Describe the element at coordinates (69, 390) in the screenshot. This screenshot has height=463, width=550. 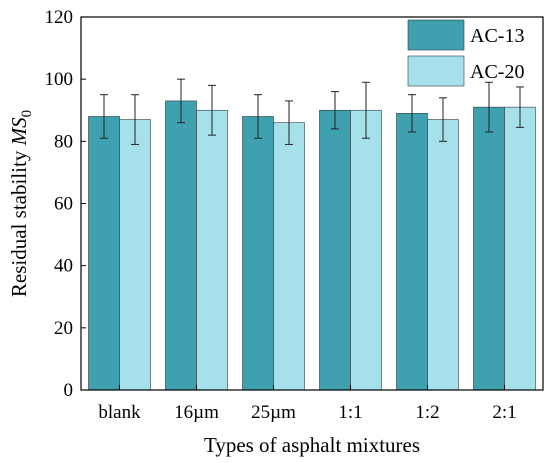
I see `y-tick-label-0: 0` at that location.